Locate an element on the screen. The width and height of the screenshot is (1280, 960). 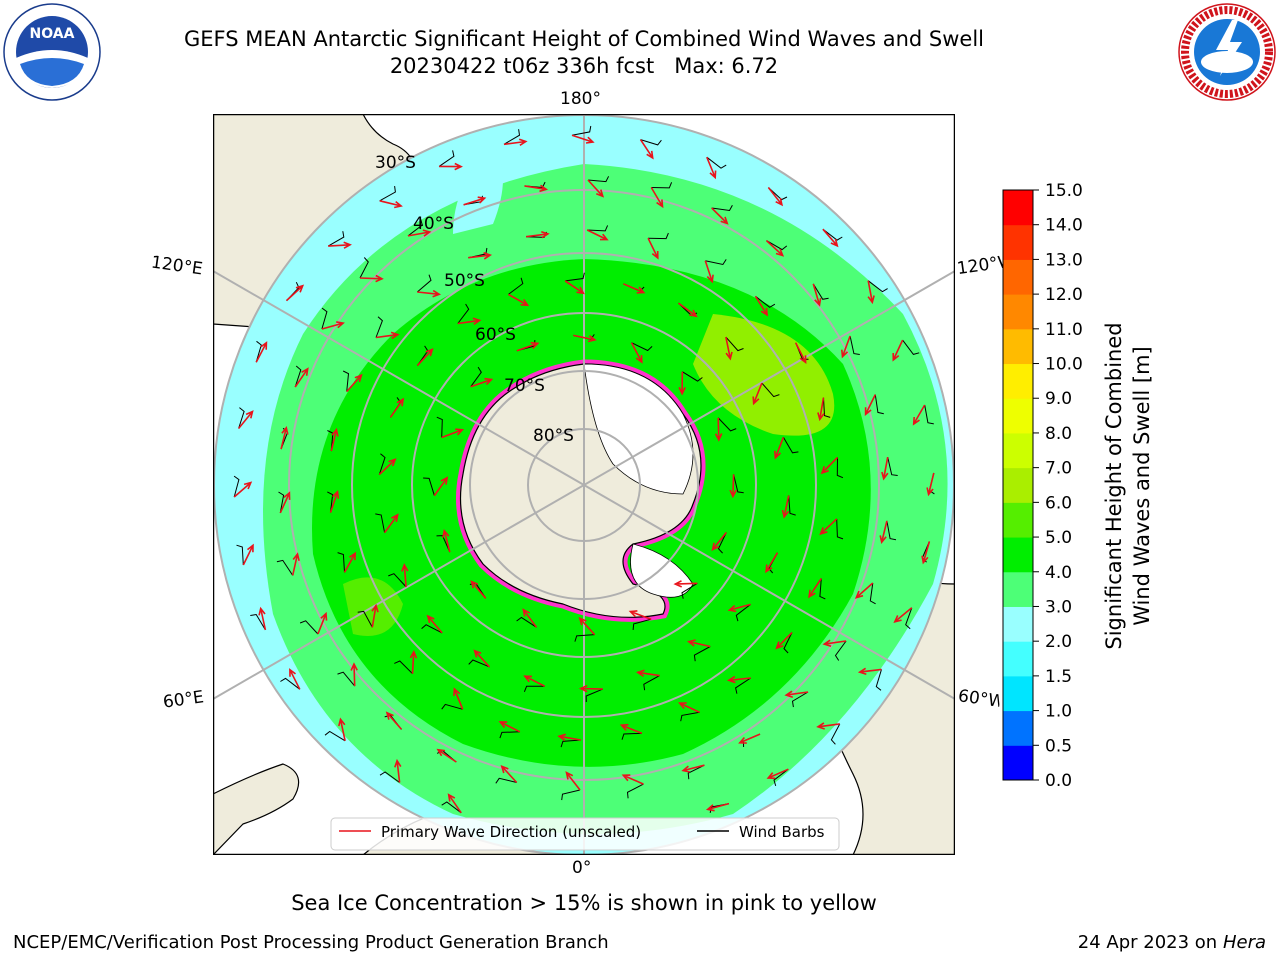
footer-date-text: 24 Apr 2023 on is located at coordinates (1150, 942).